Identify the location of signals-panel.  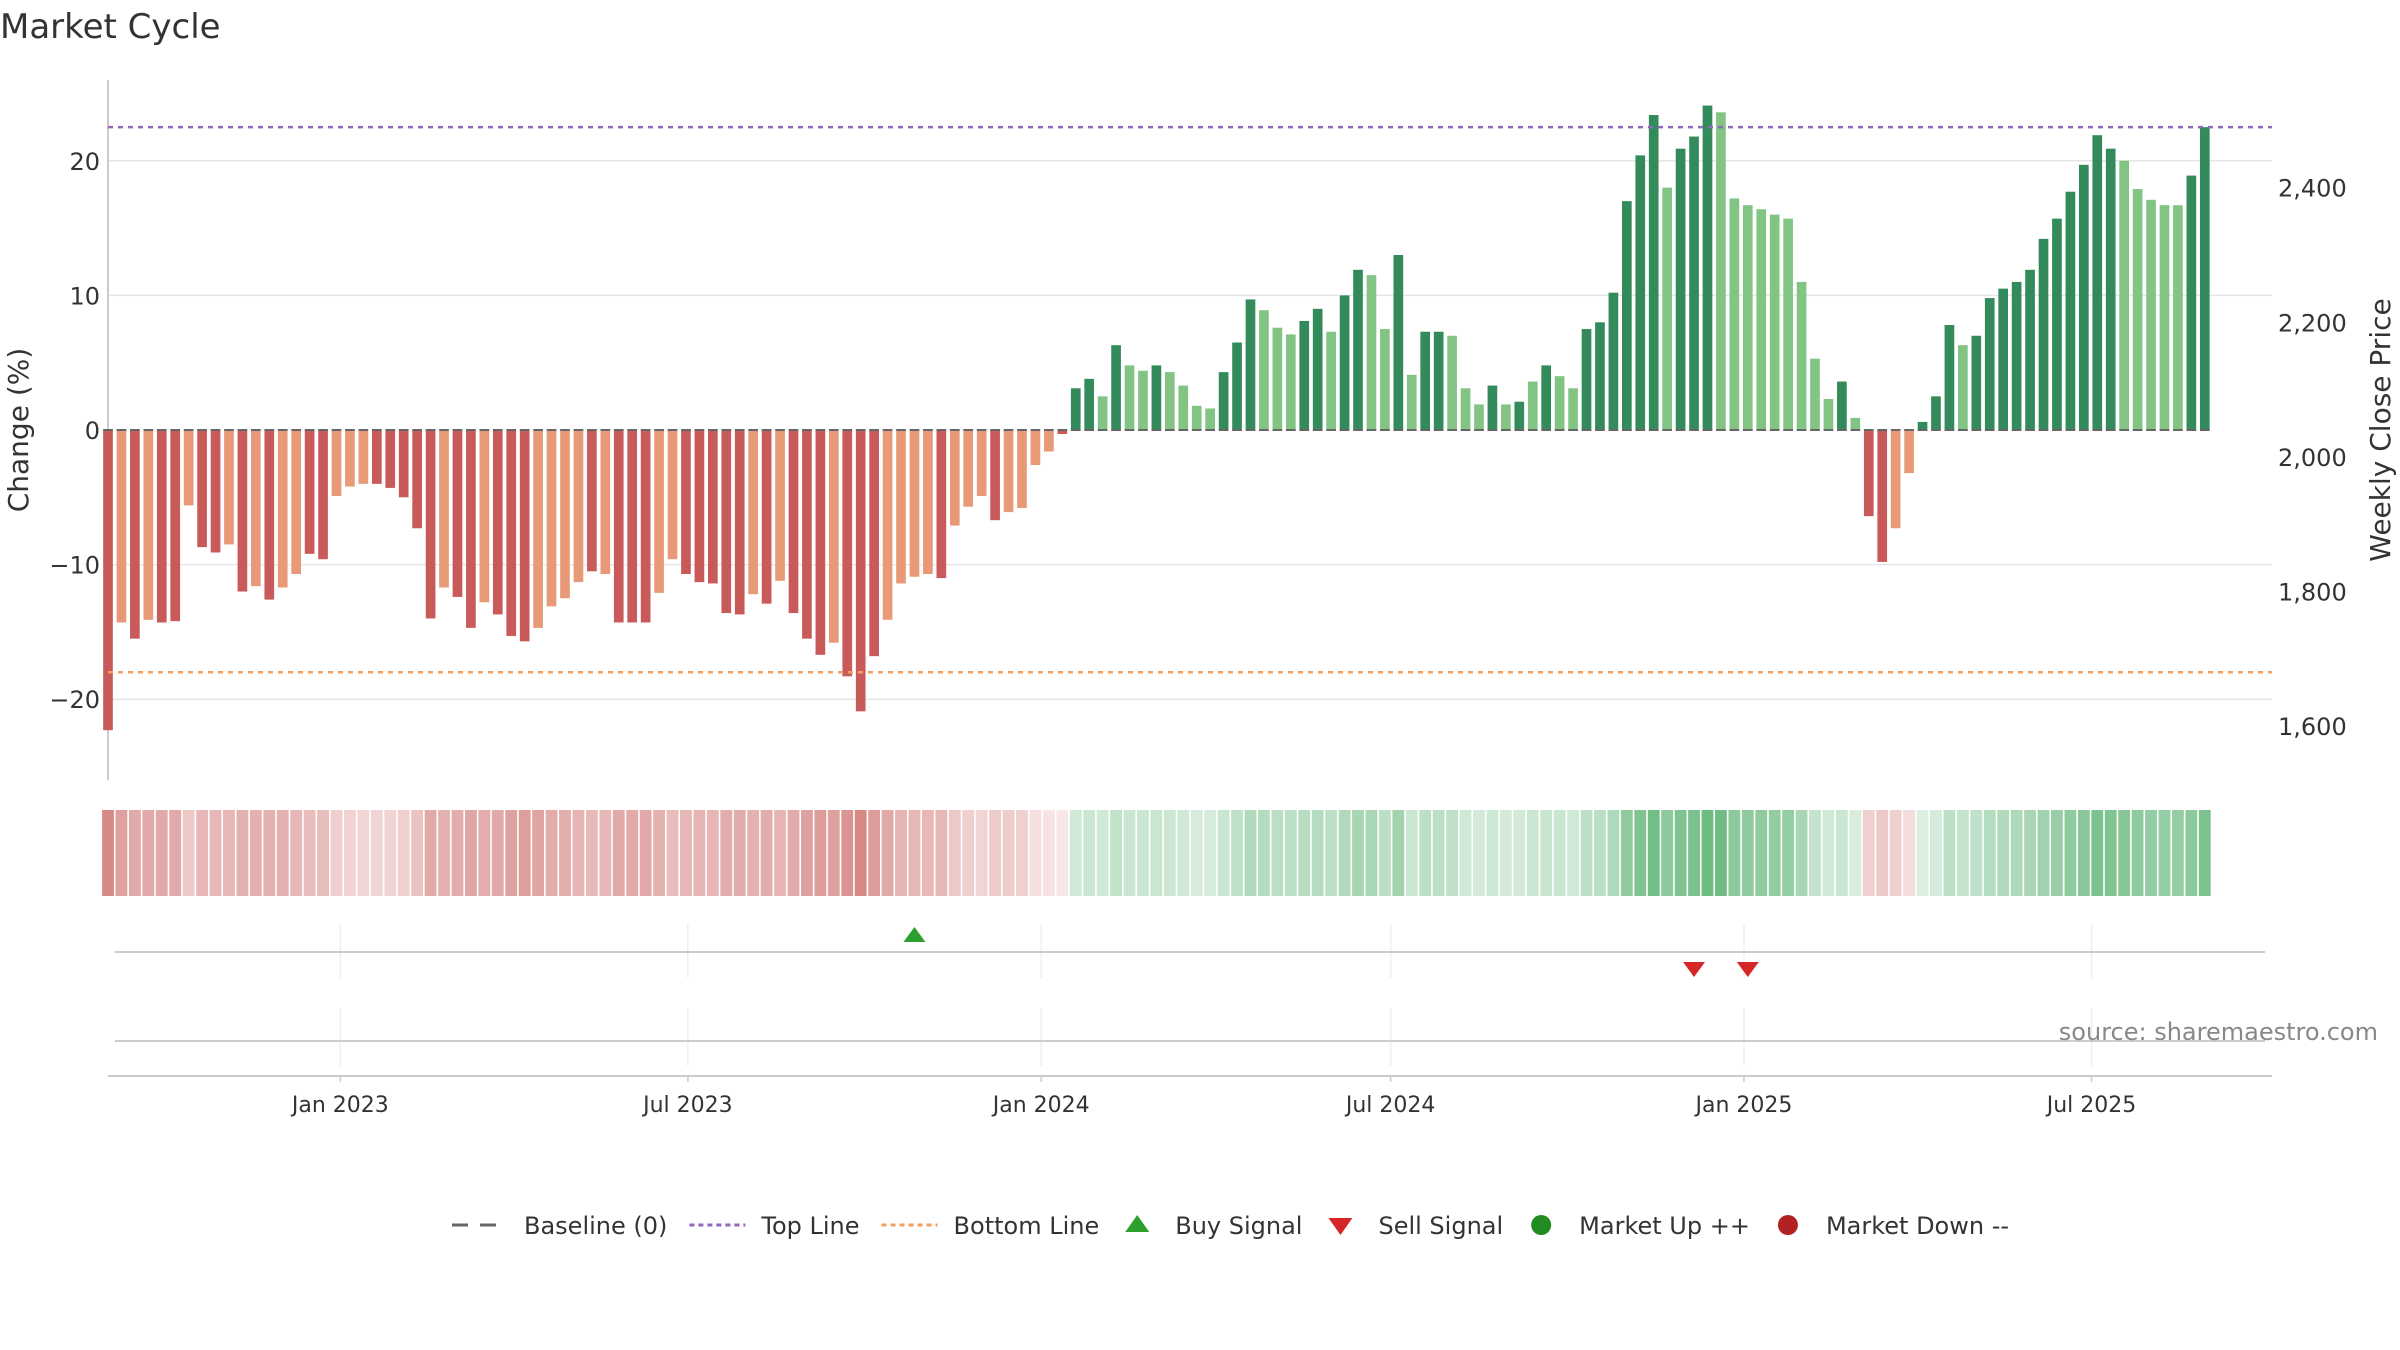
(1190, 951).